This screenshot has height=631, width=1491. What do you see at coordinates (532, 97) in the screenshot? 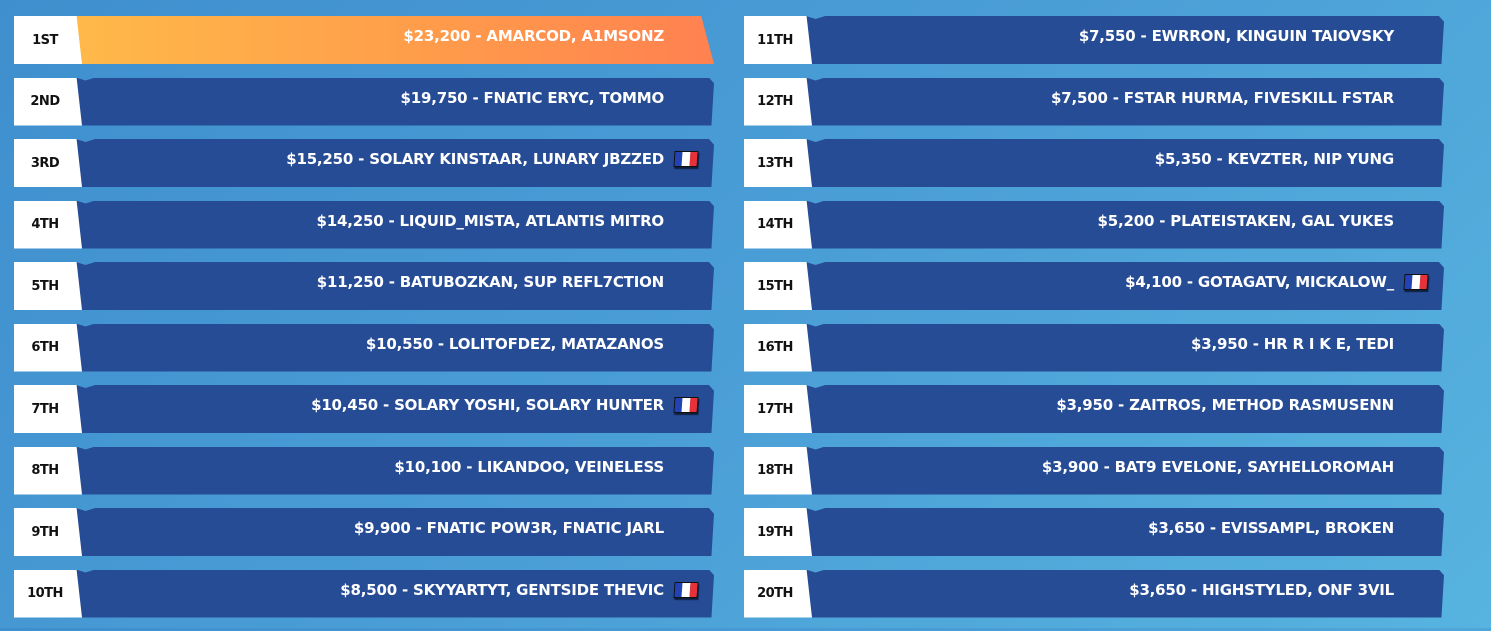
I see `prize-and-players: $19,750 - FNATIC ERYC, TOMMO` at bounding box center [532, 97].